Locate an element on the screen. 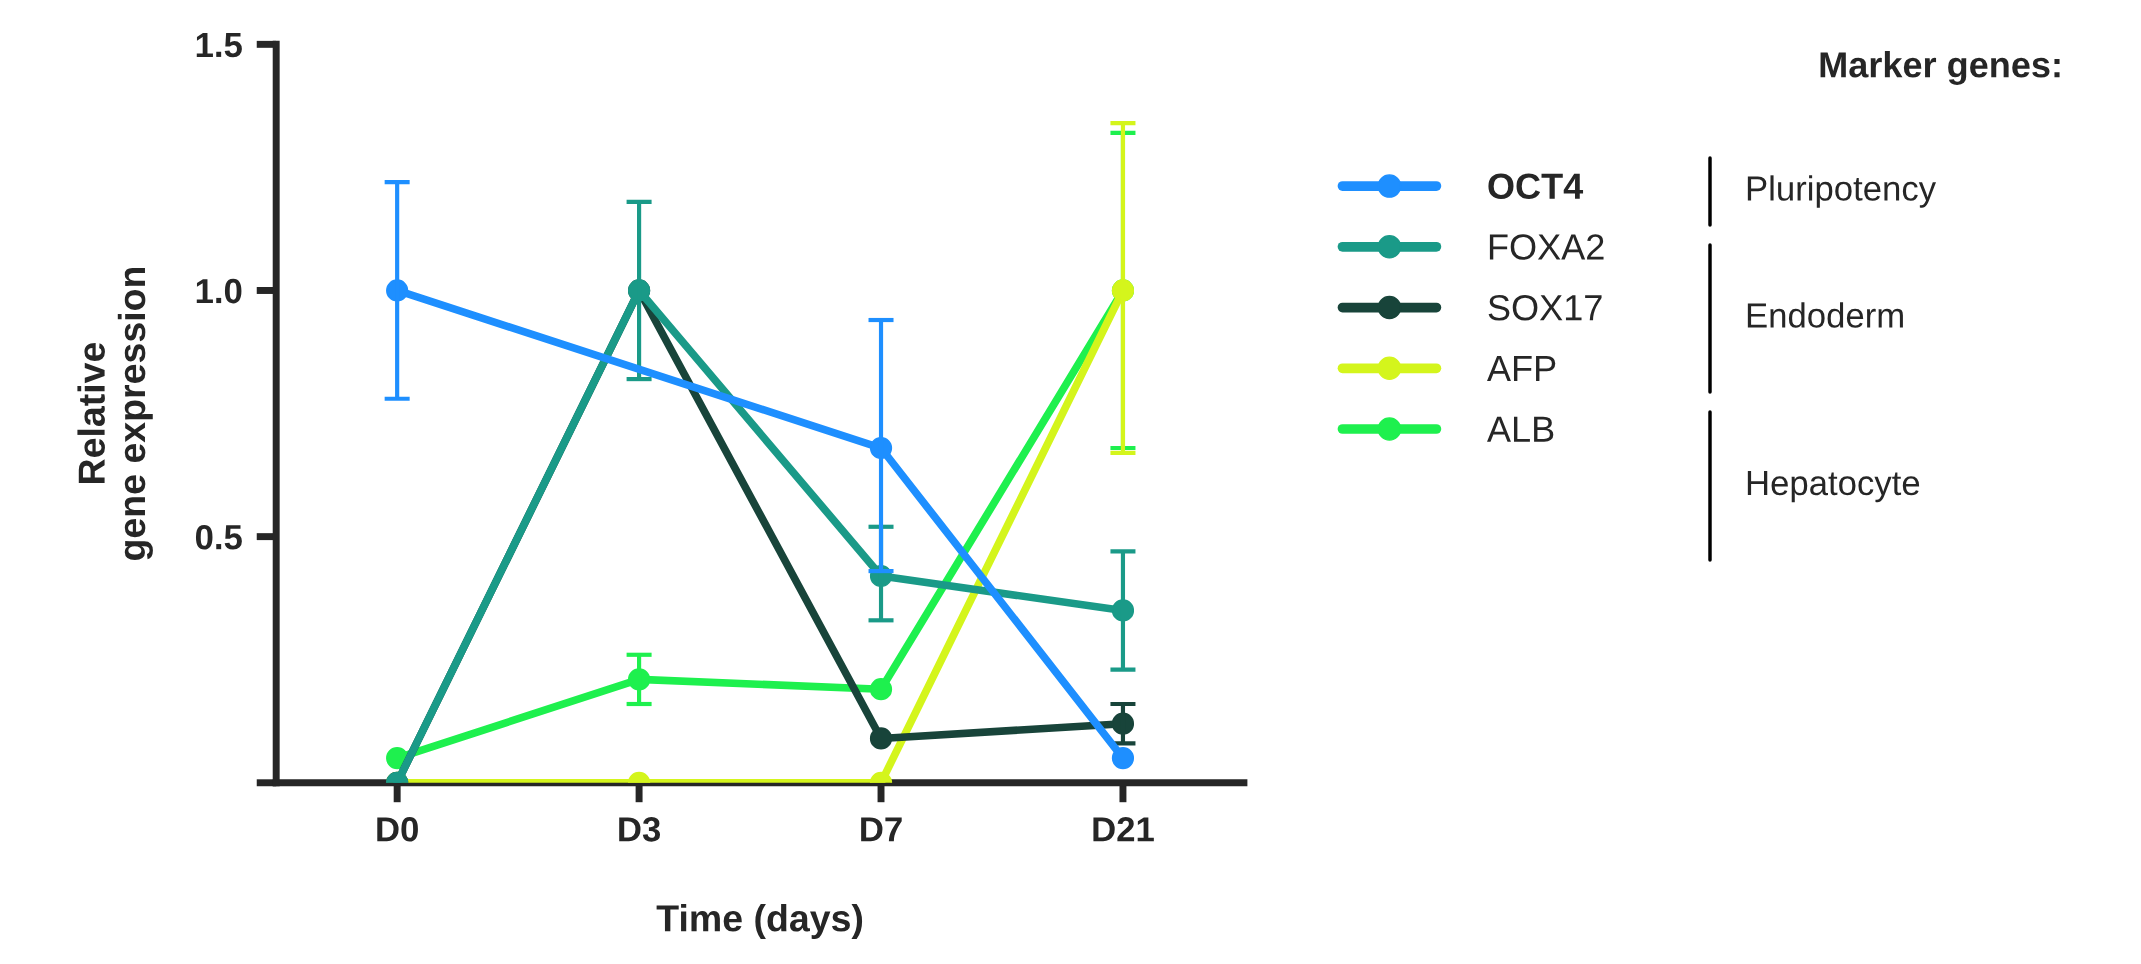 The image size is (2141, 964). text: Hepatocyte is located at coordinates (1833, 487).